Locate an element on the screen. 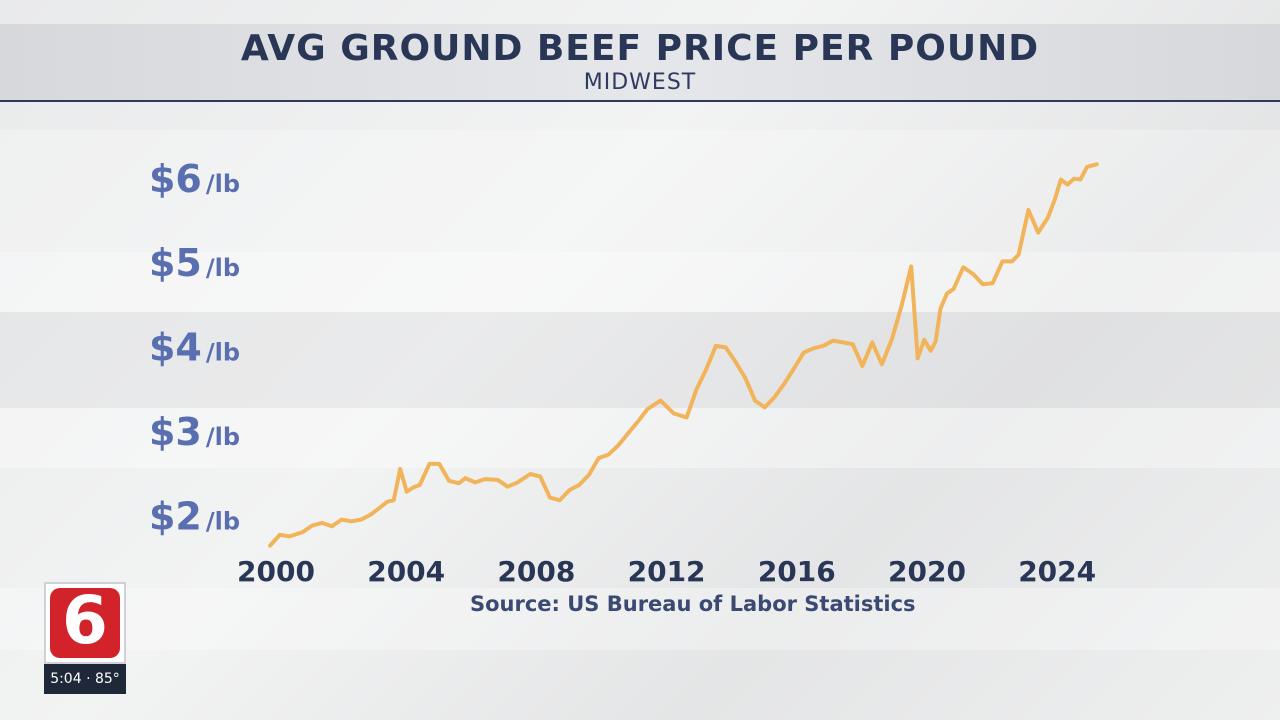  time-temperature: 5:04 · 85° is located at coordinates (85, 679).